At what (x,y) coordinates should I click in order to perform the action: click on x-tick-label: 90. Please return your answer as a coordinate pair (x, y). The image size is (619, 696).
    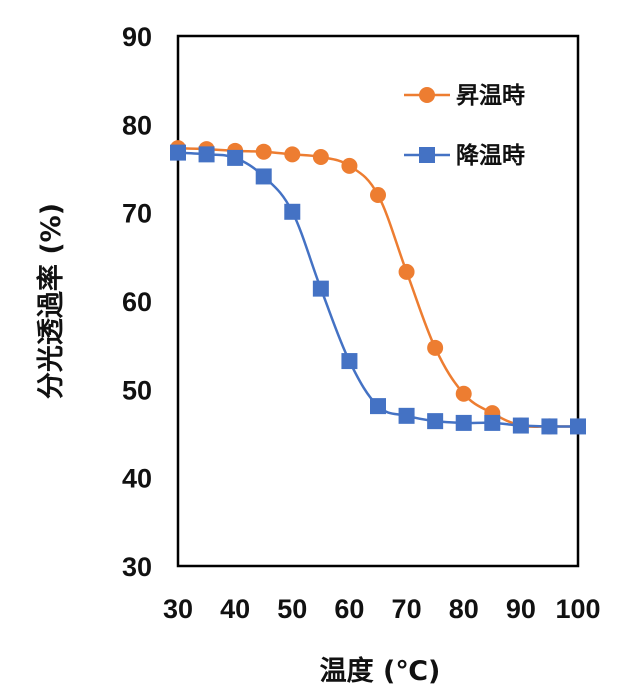
    Looking at the image, I should click on (521, 609).